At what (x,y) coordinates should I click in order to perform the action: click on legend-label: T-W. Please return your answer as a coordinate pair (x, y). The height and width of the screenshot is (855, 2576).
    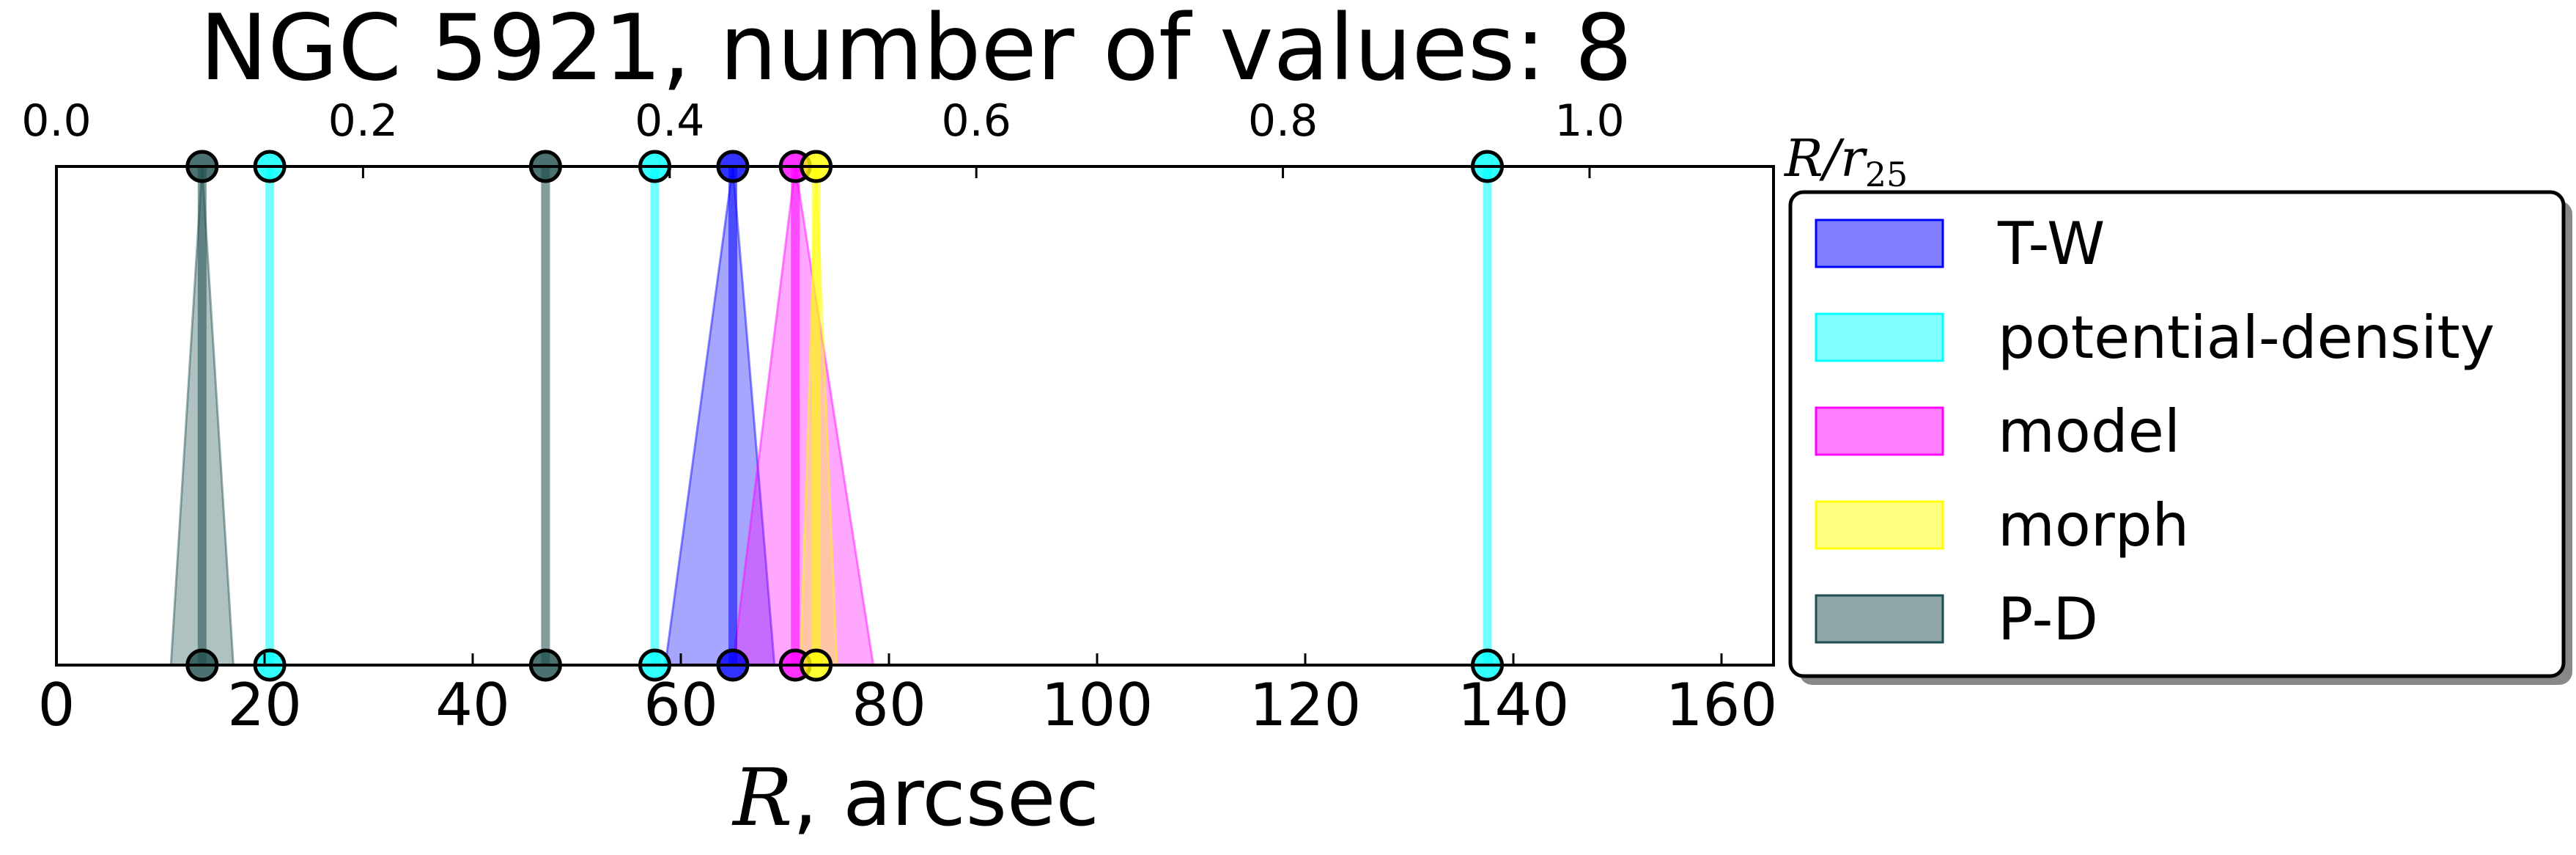
    Looking at the image, I should click on (2051, 244).